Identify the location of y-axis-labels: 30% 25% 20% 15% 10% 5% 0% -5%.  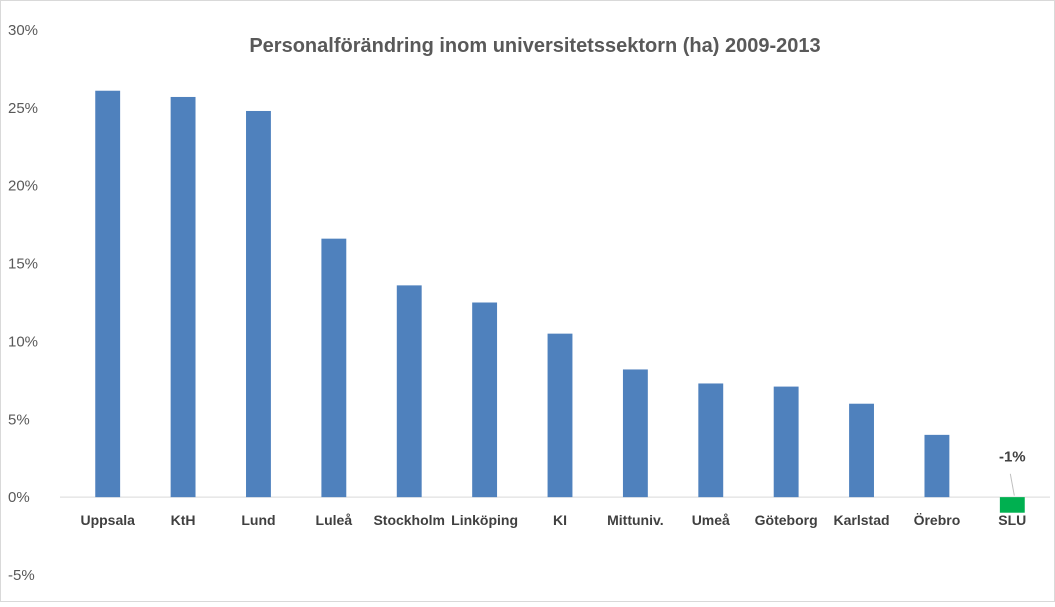
(23, 303).